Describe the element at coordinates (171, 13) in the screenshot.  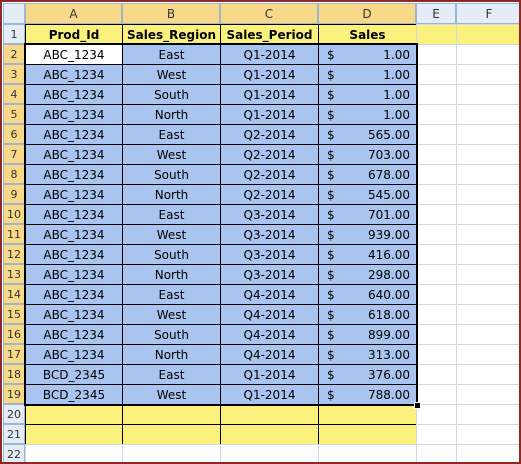
I see `column-header: B` at that location.